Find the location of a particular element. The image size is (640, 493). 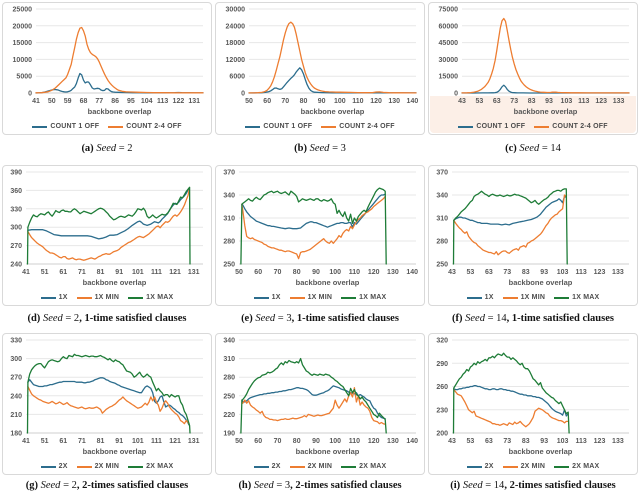

x-tick-label: 43 is located at coordinates (462, 101).